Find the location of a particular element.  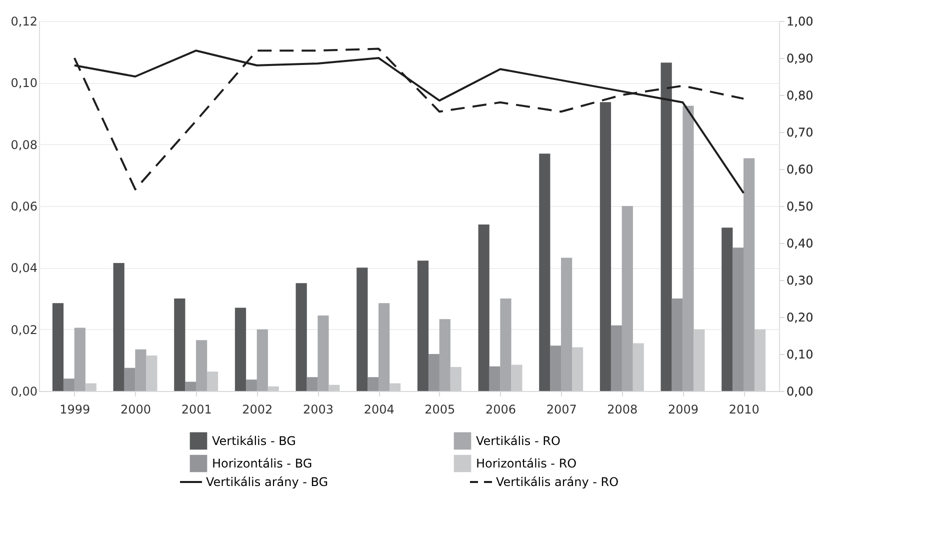

y2-tick-label: 0,70 is located at coordinates (800, 133).